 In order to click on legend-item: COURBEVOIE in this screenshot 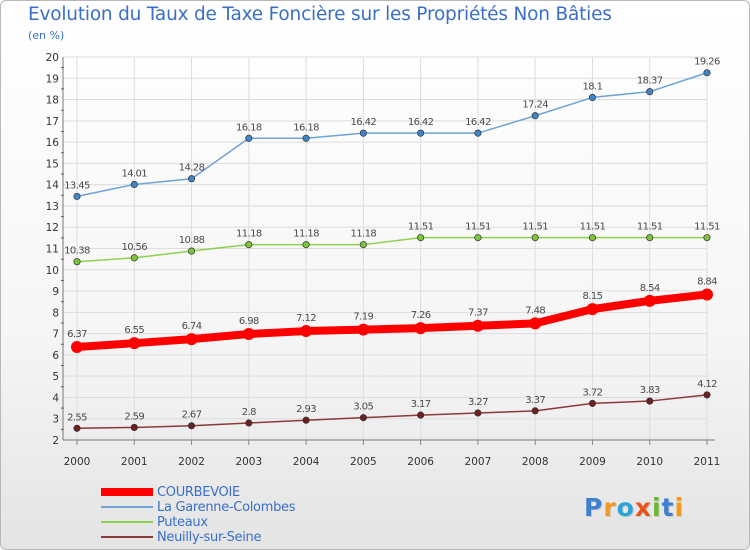, I will do `click(170, 492)`.